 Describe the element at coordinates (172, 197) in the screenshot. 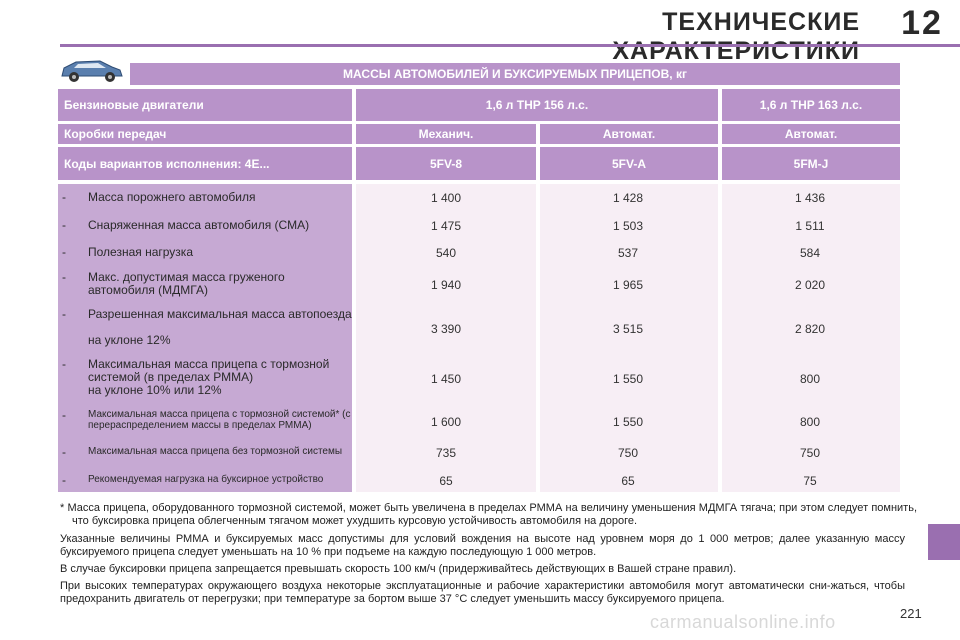

I see `row-label: Масса порожнего автомобиля` at that location.